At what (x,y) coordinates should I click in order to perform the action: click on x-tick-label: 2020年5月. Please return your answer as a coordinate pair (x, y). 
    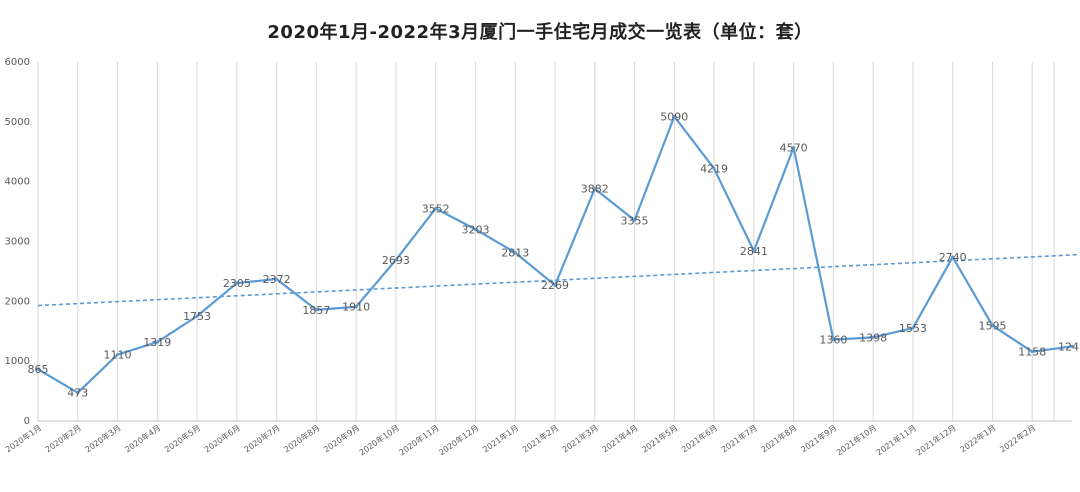
    Looking at the image, I should click on (183, 438).